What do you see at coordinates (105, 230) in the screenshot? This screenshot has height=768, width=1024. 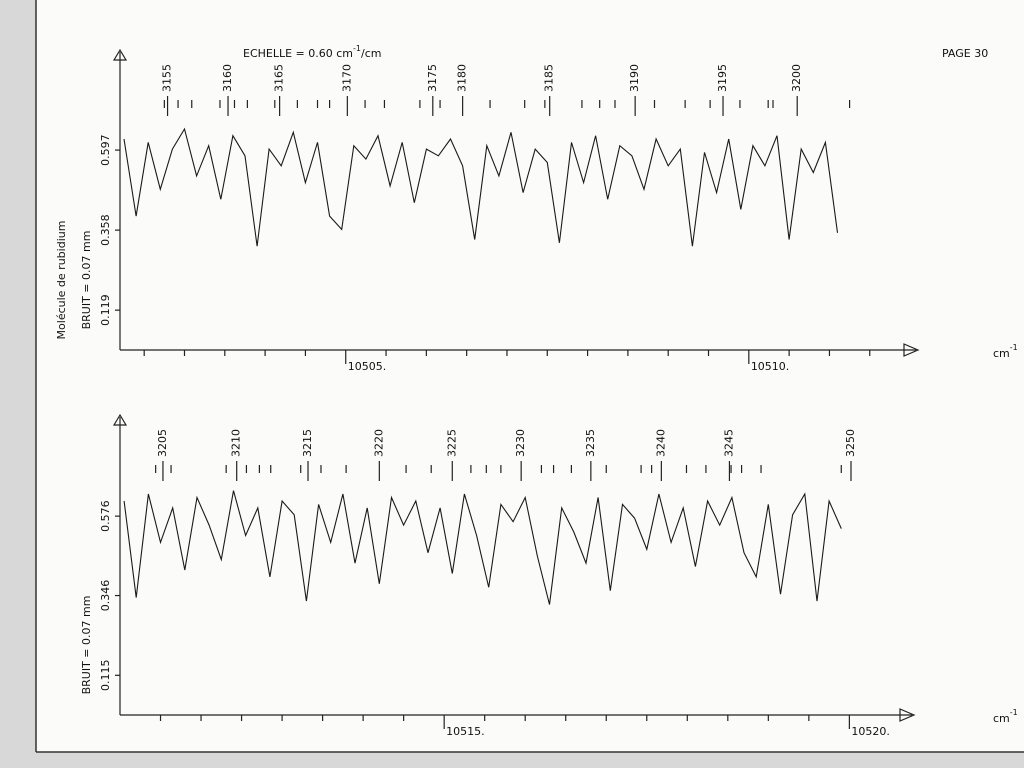 I see `y-tick-label: 0.358` at bounding box center [105, 230].